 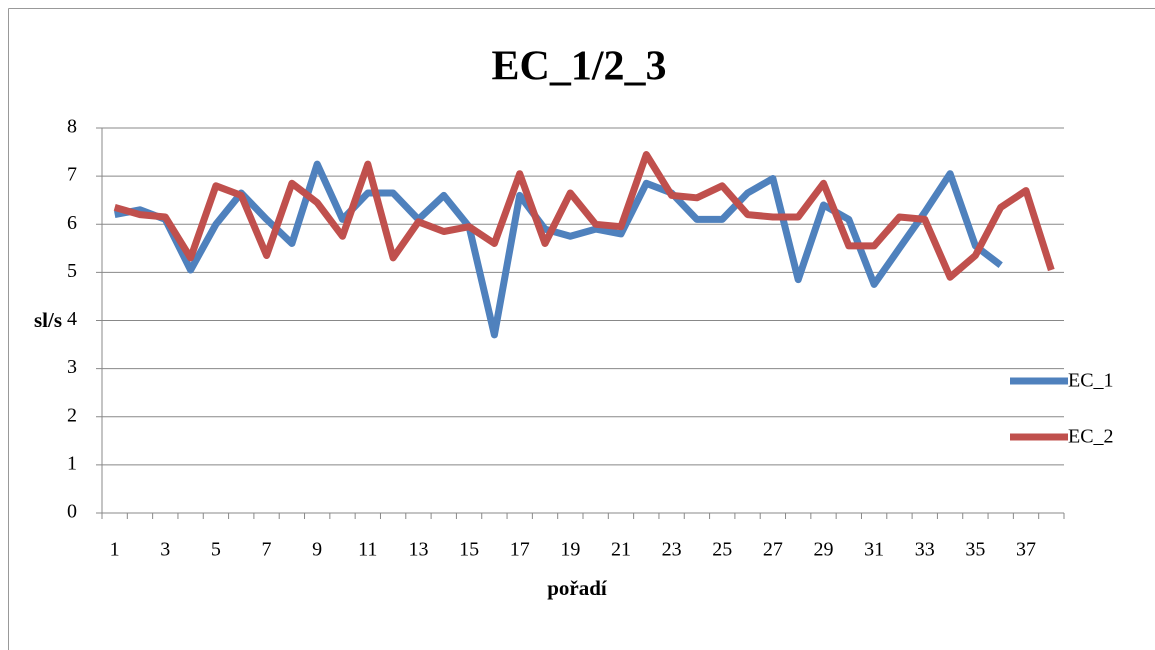 I want to click on x-tick-label: 23, so click(x=672, y=550).